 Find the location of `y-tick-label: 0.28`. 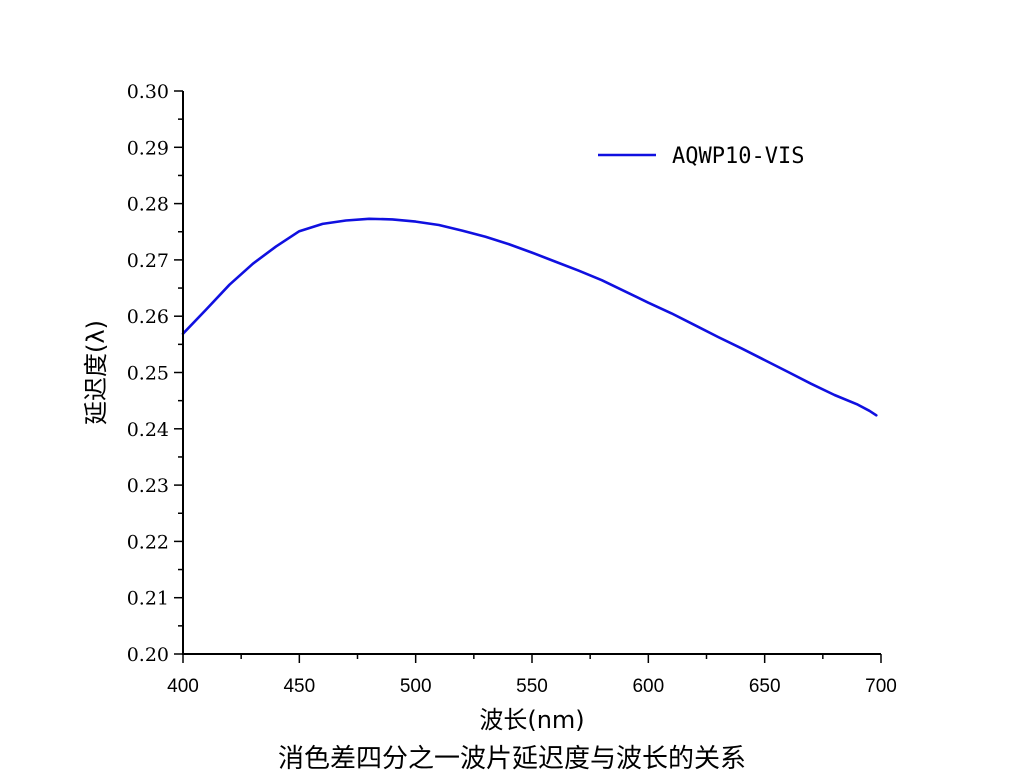

y-tick-label: 0.28 is located at coordinates (148, 205).